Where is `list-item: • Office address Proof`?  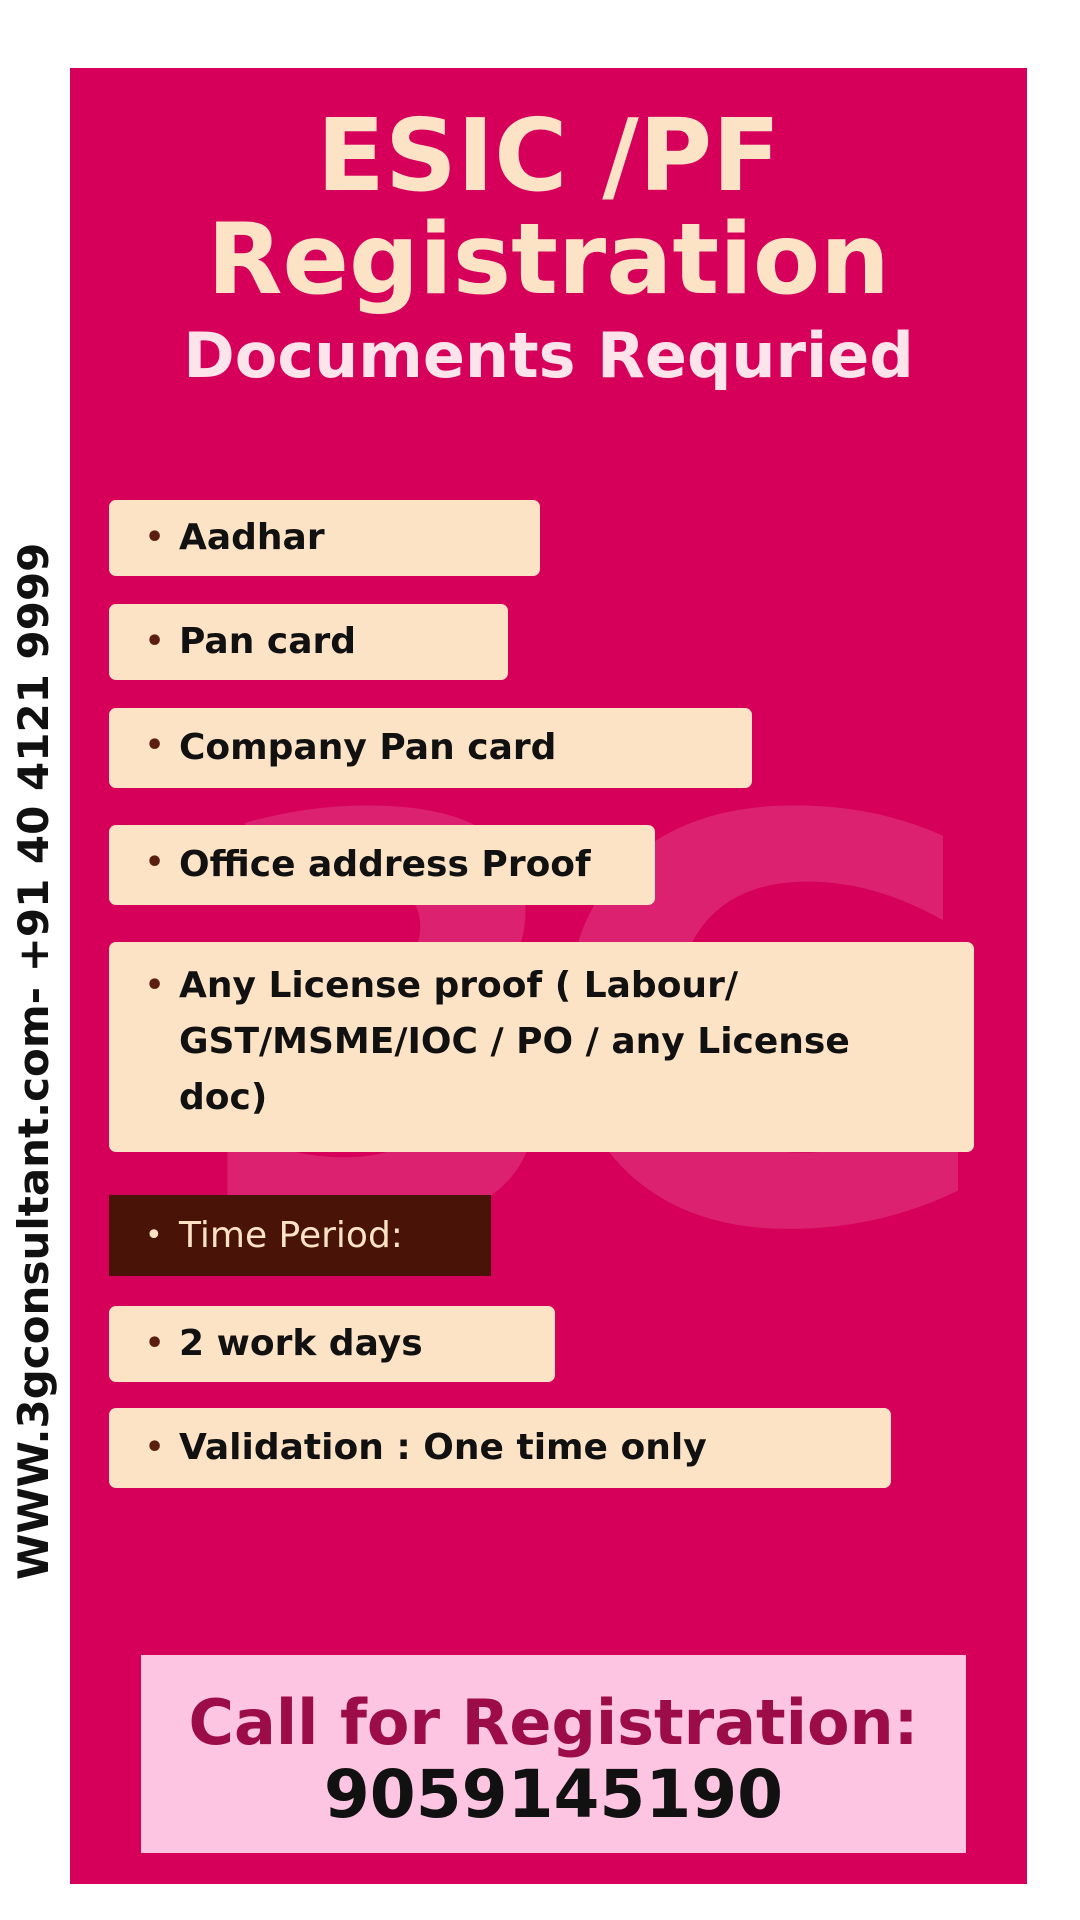 list-item: • Office address Proof is located at coordinates (382, 865).